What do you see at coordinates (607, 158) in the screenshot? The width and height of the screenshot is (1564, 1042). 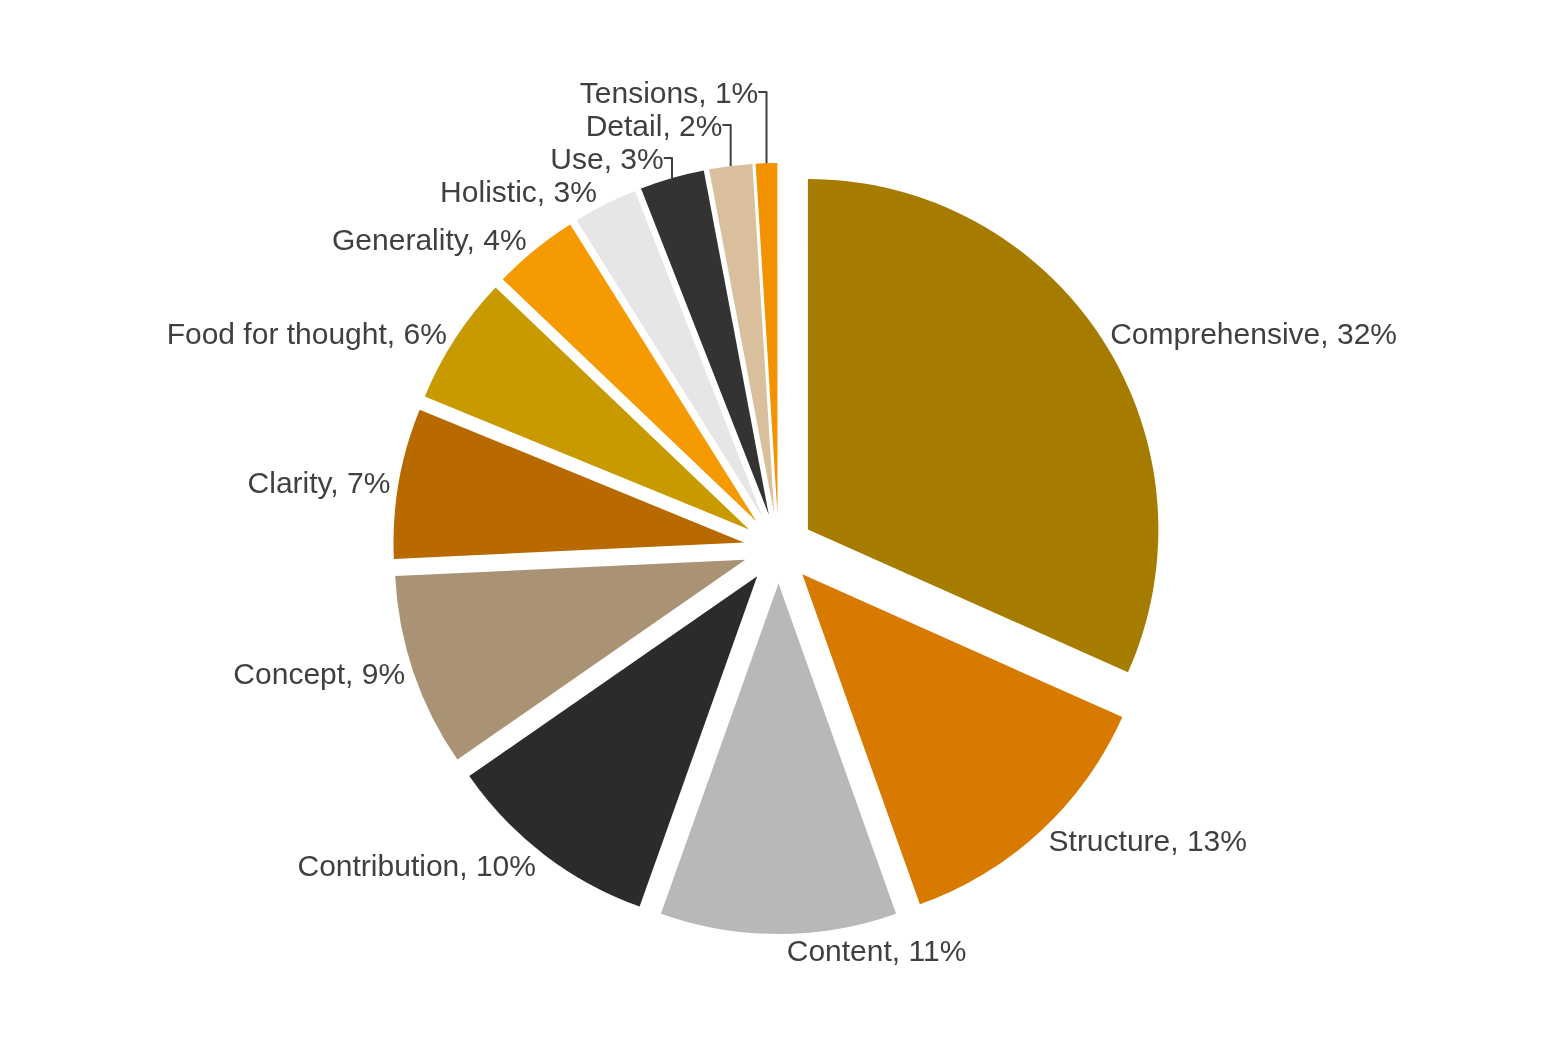 I see `slice-label: Use, 3%` at bounding box center [607, 158].